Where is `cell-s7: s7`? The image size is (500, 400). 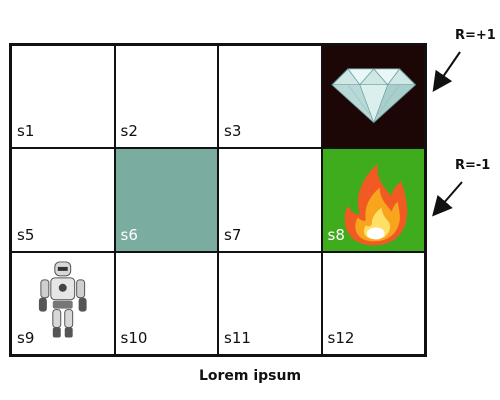 cell-s7: s7 is located at coordinates (270, 200).